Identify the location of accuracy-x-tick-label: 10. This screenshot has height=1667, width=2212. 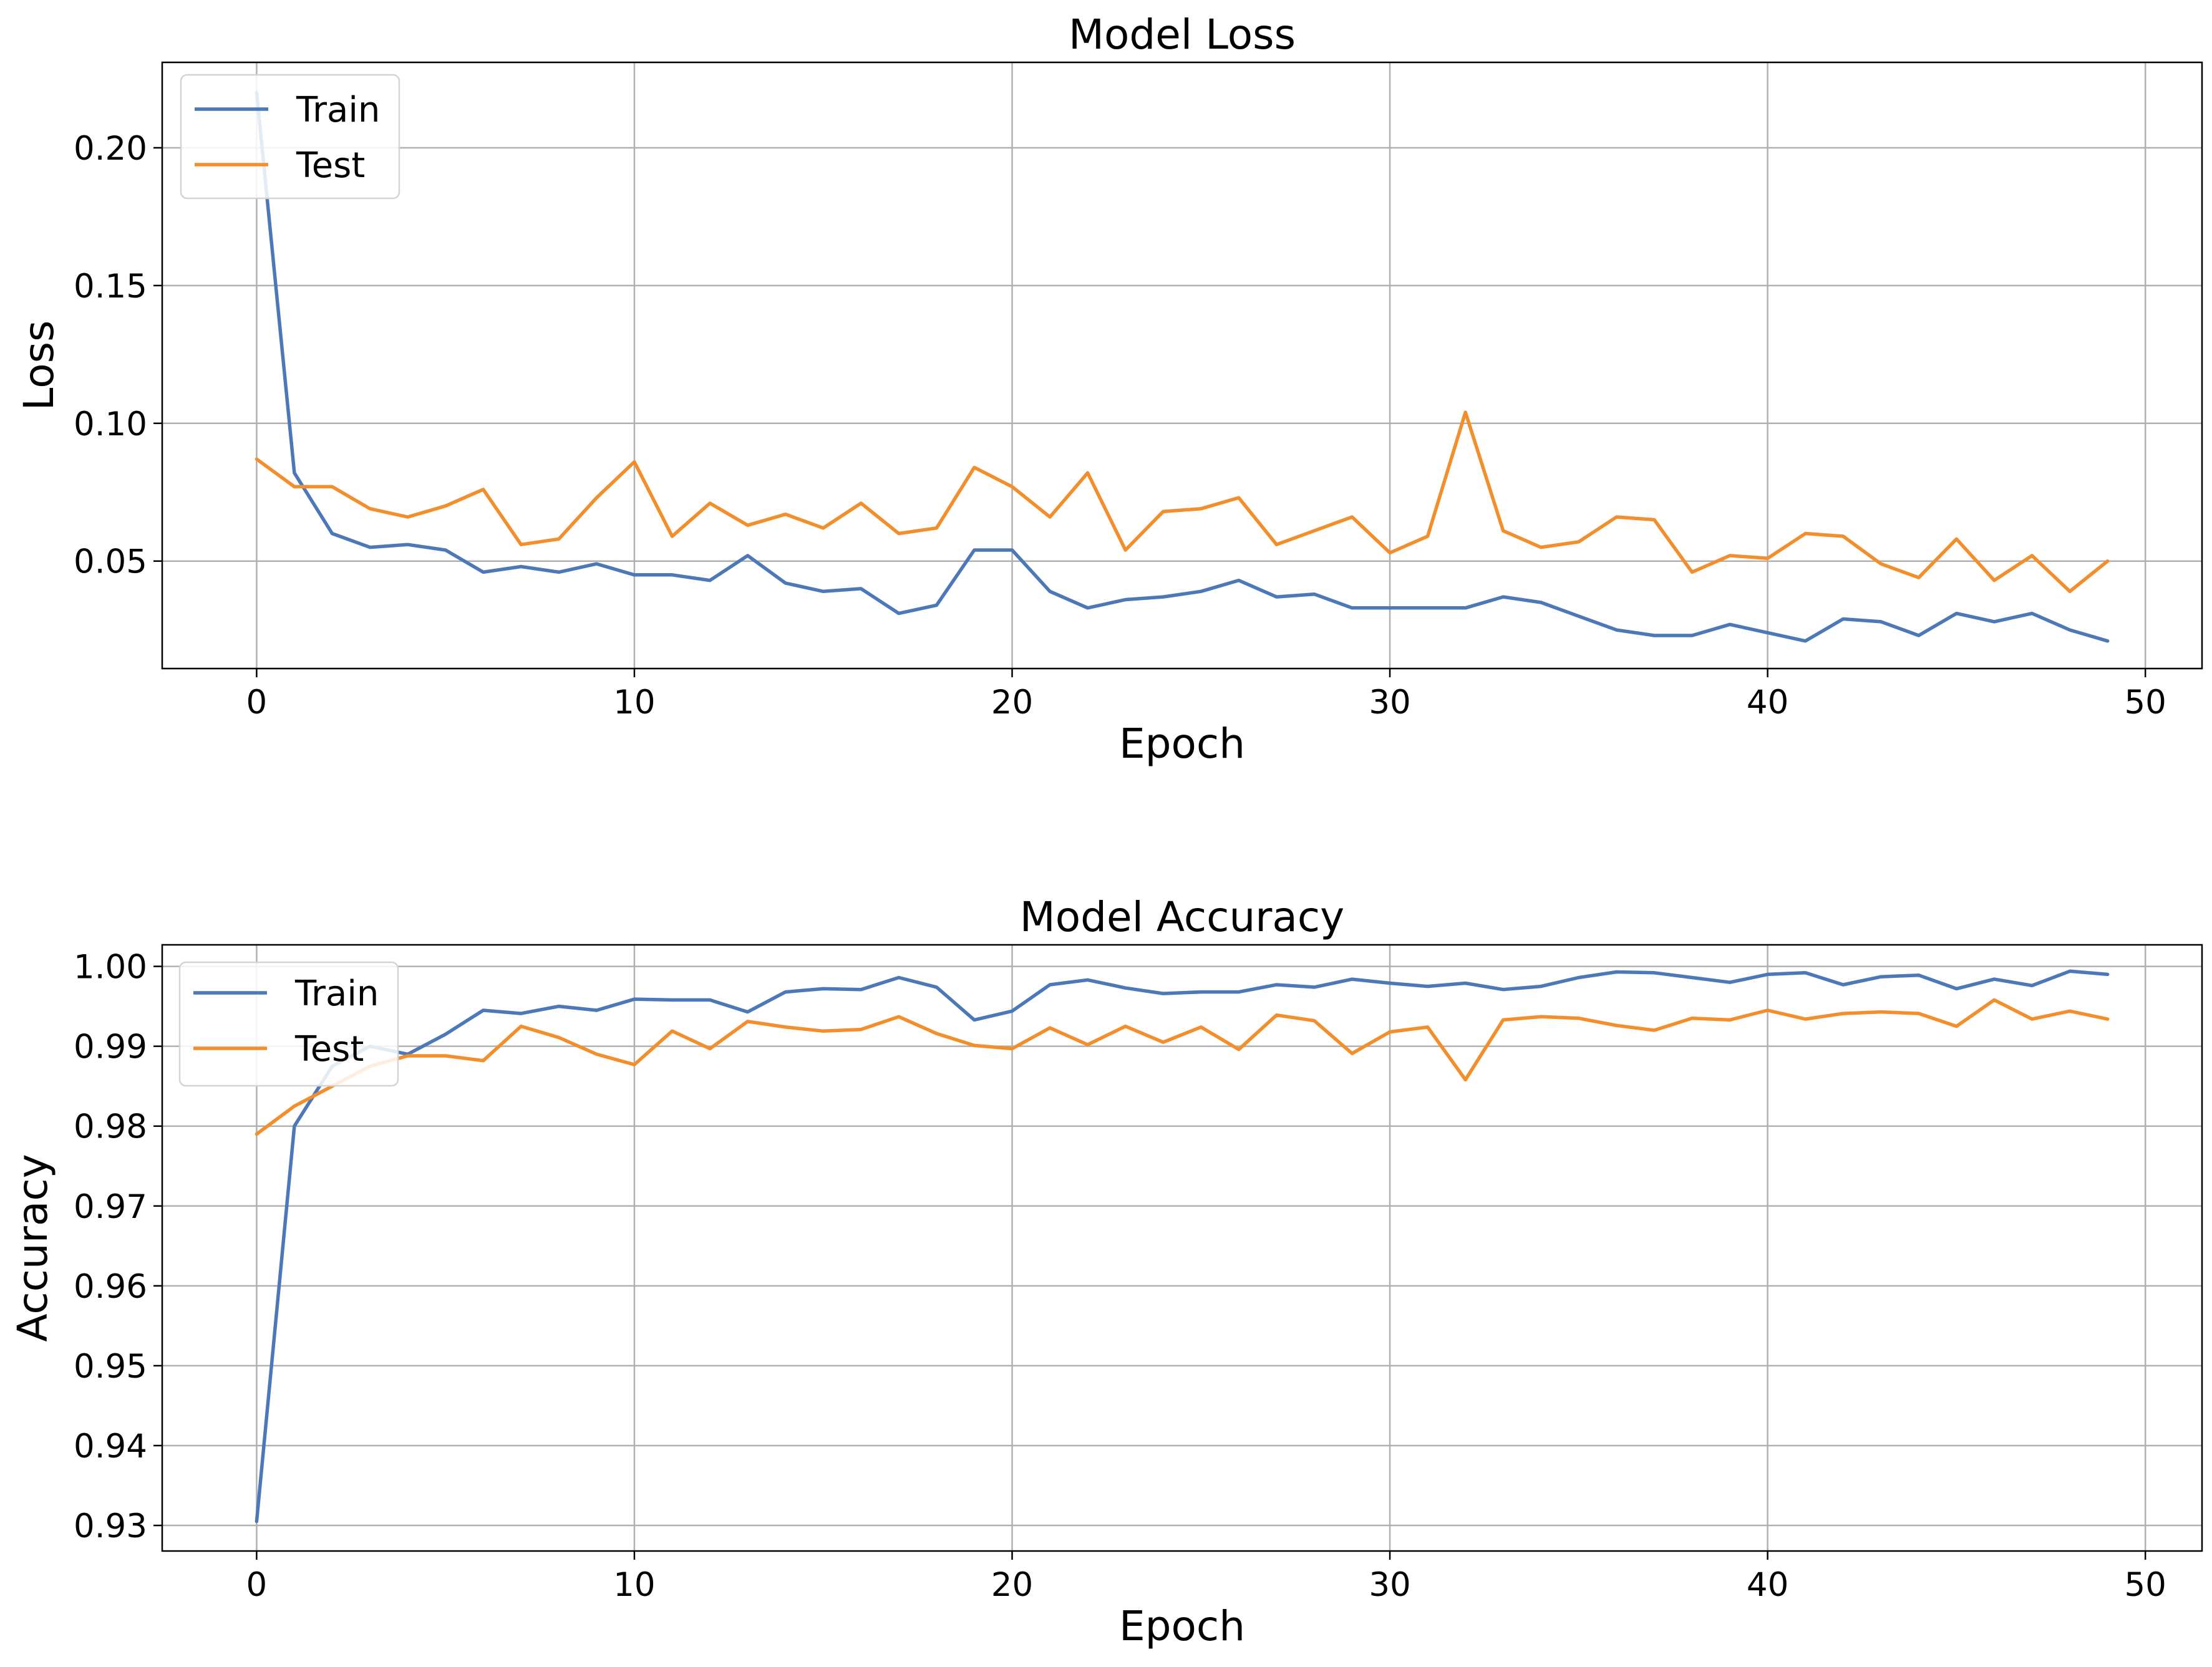
(634, 1585).